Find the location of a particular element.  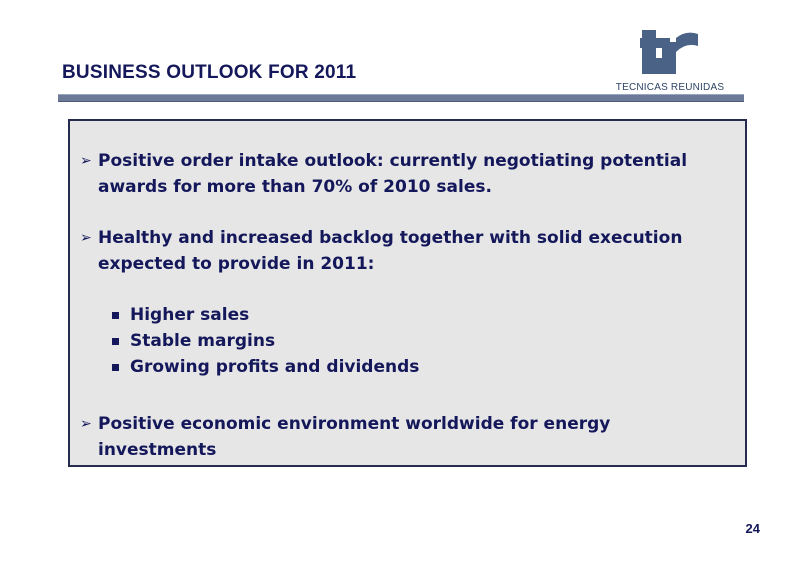

sub-bullet-text: Higher sales is located at coordinates (190, 315).